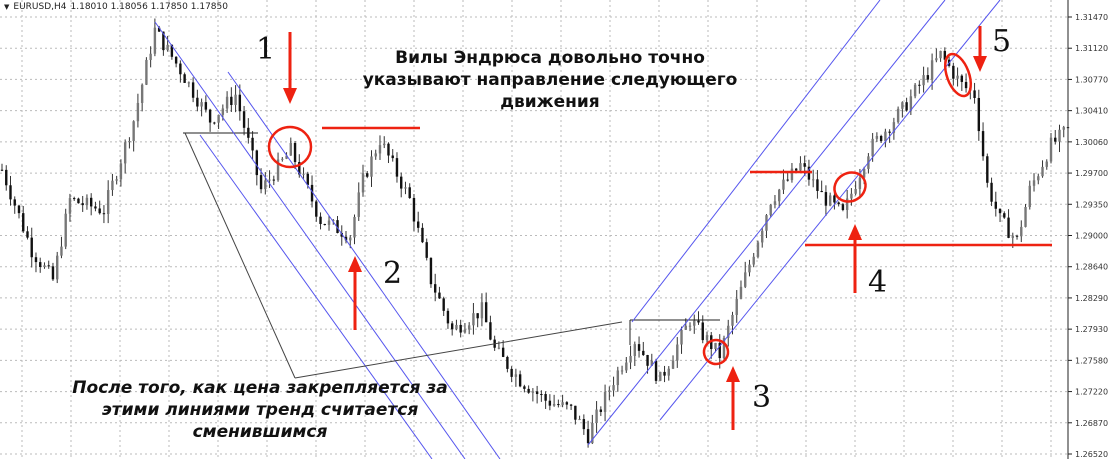 The height and width of the screenshot is (459, 1113). What do you see at coordinates (762, 397) in the screenshot?
I see `label-3: 3` at bounding box center [762, 397].